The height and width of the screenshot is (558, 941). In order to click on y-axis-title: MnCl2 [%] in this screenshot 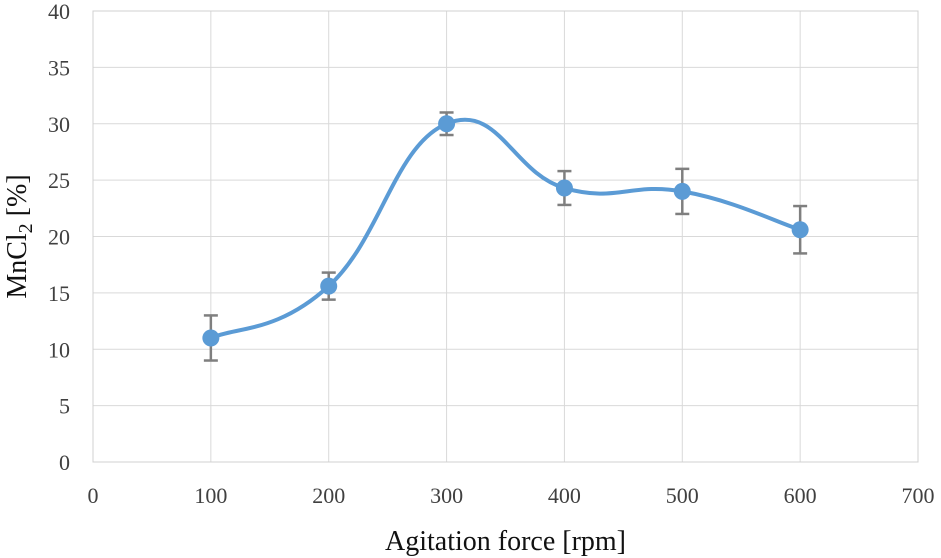, I will do `click(19, 236)`.